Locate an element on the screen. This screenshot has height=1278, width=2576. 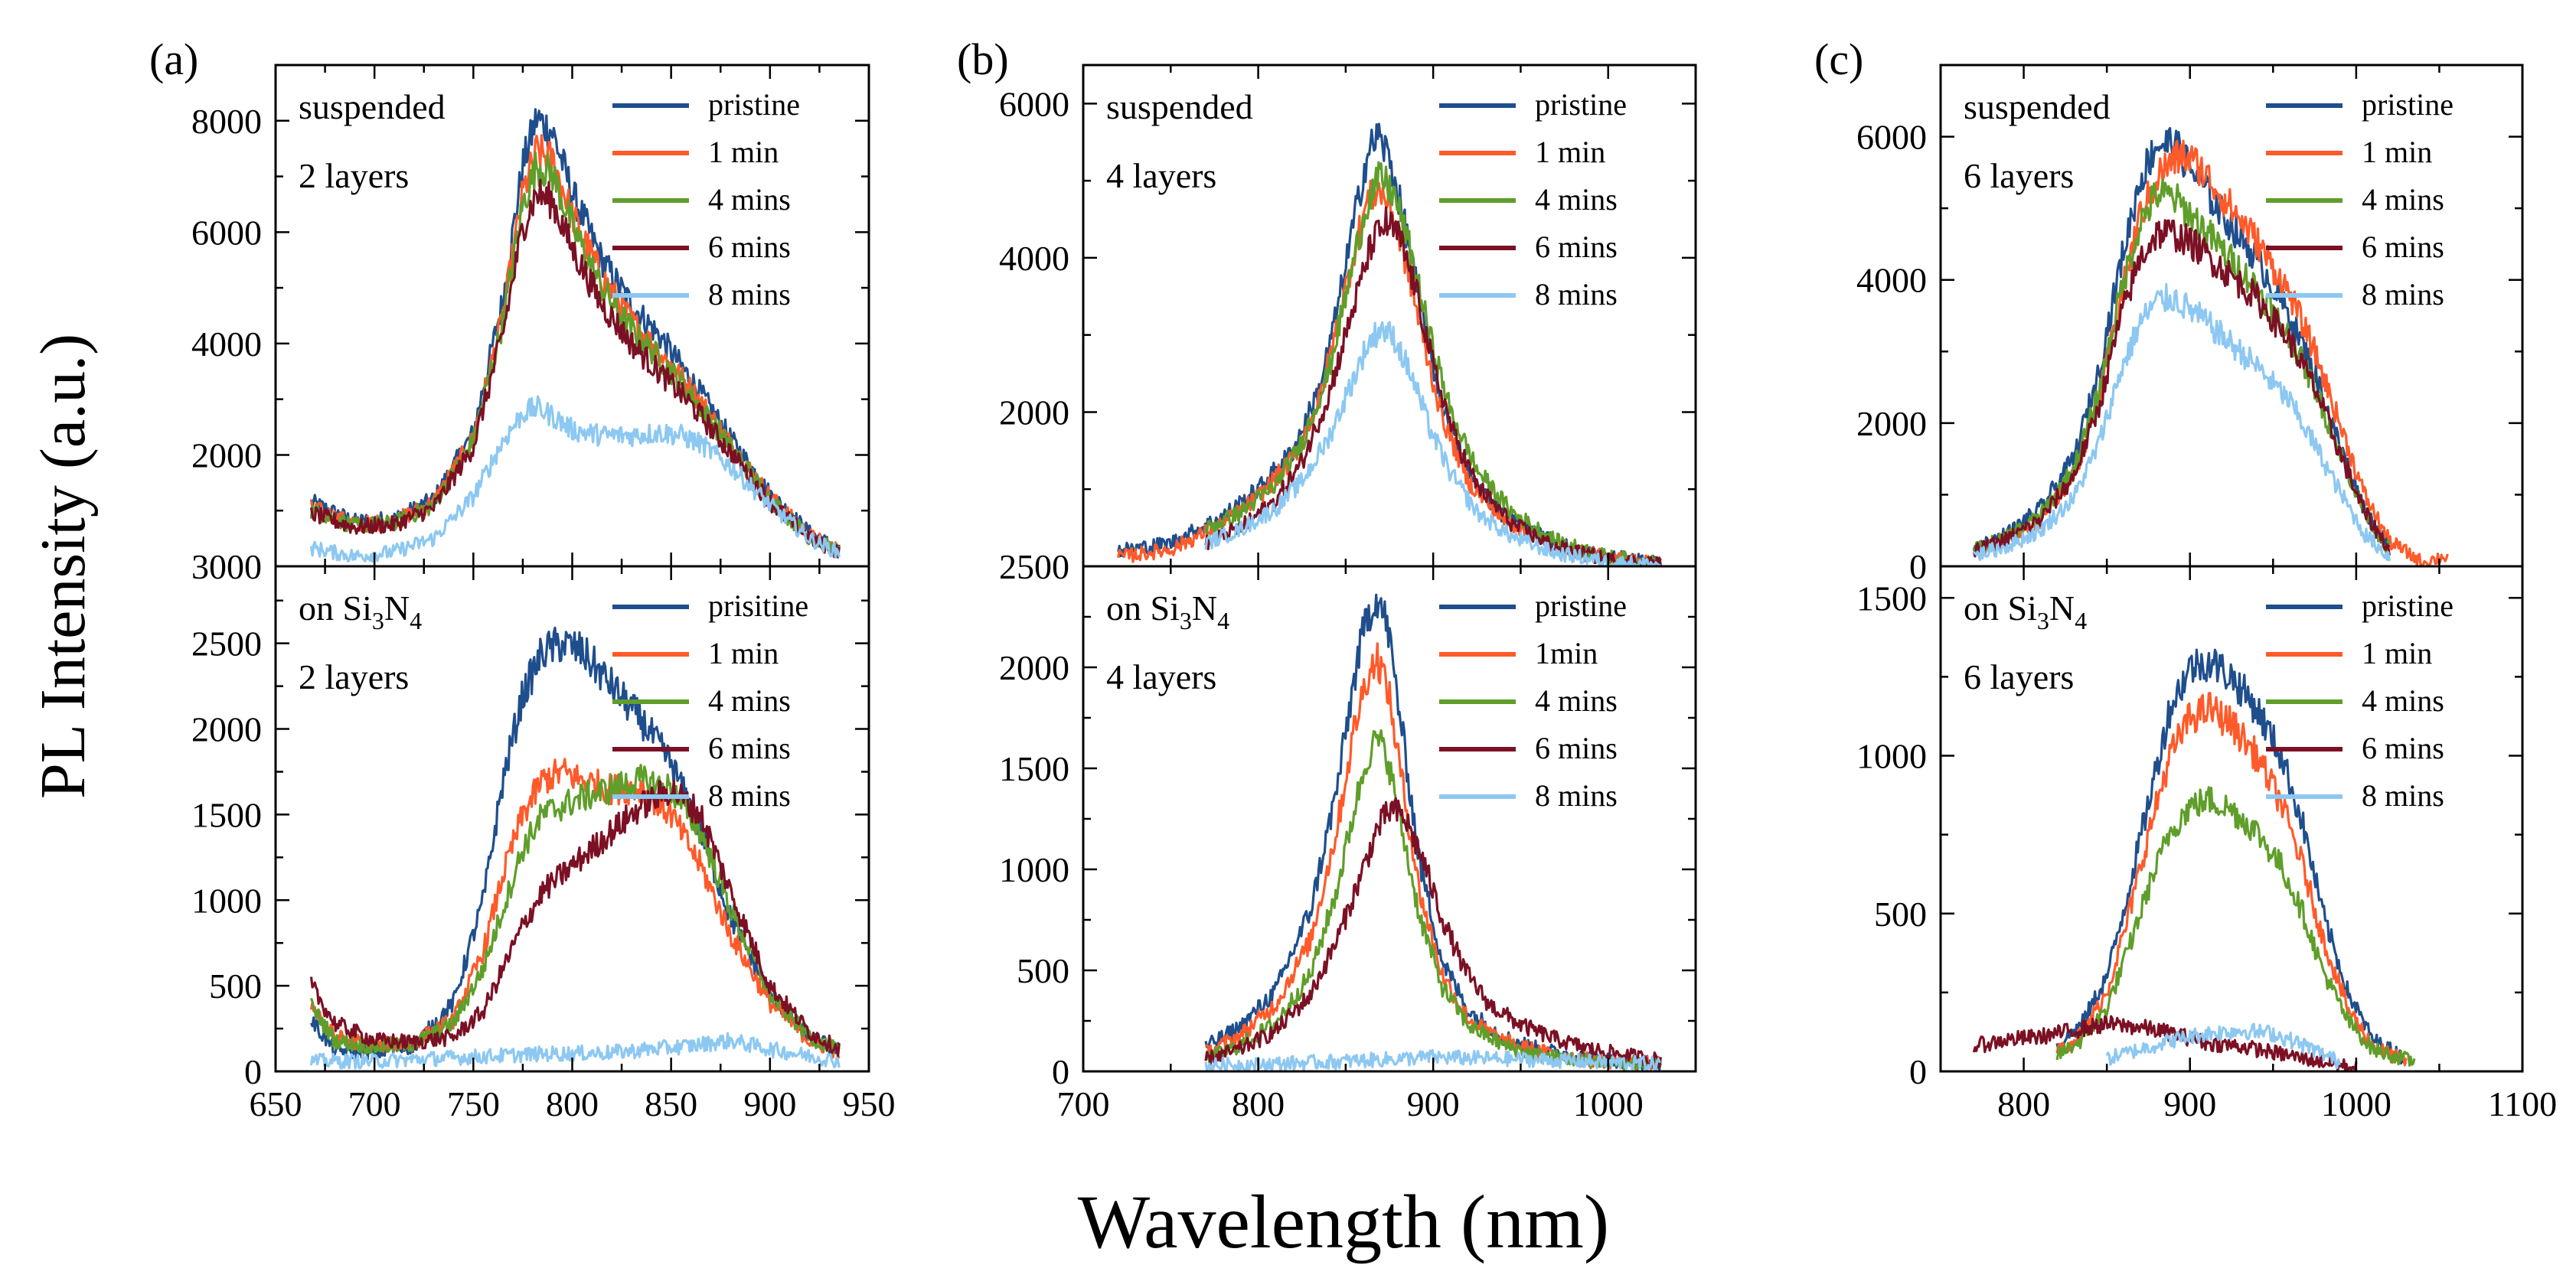
legend: prisitine 1 min 4 mins 6 mins 8 mins is located at coordinates (710, 700).